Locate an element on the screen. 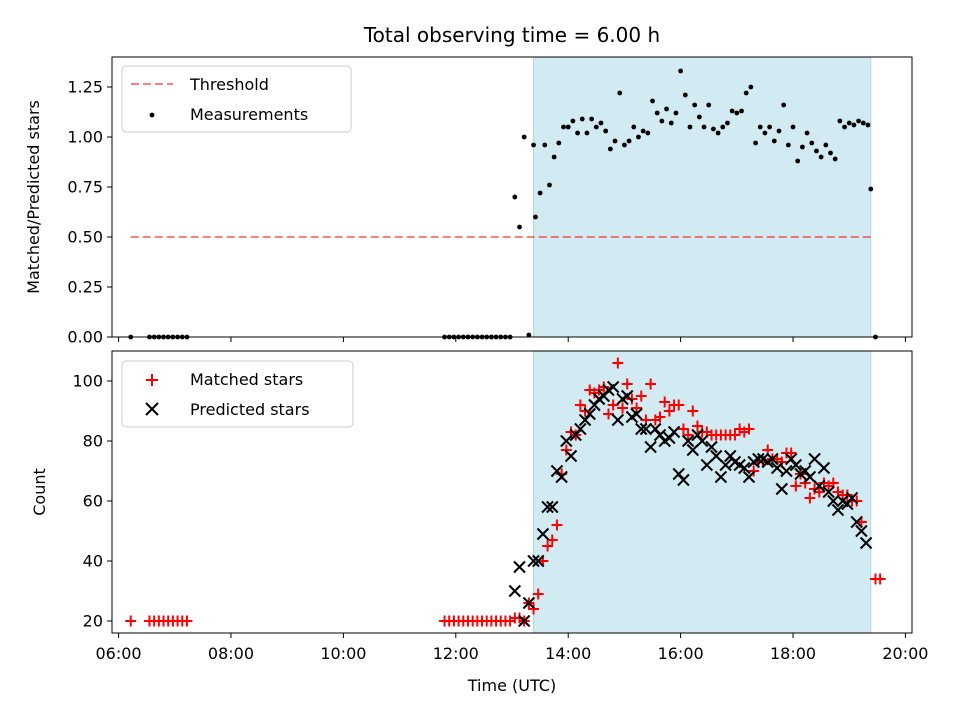 Image resolution: width=960 pixels, height=720 pixels. y-tick-label: 1.25 is located at coordinates (85, 87).